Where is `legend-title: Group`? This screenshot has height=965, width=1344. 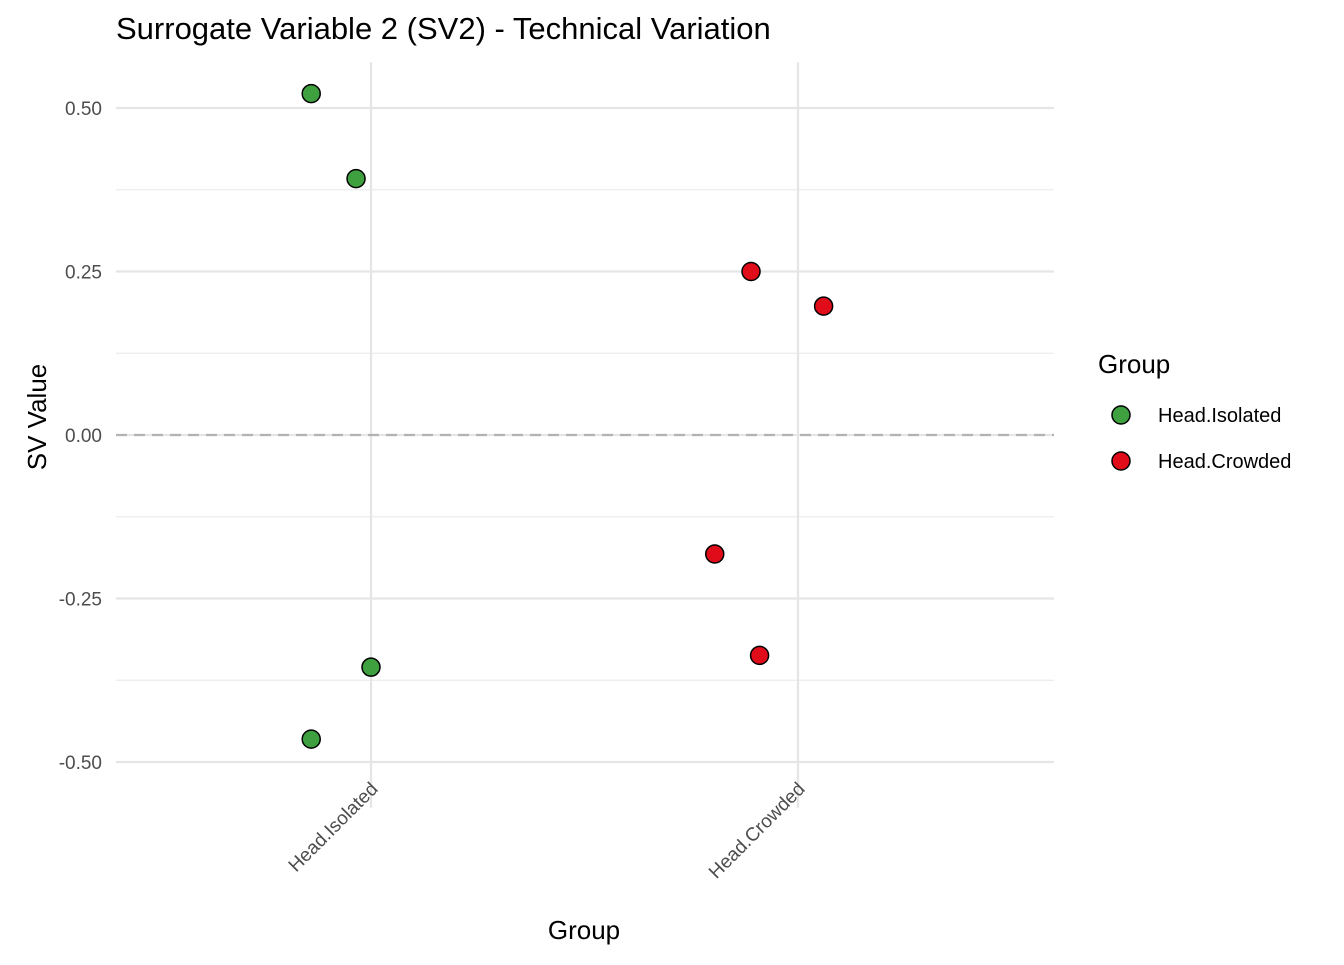 legend-title: Group is located at coordinates (1134, 364).